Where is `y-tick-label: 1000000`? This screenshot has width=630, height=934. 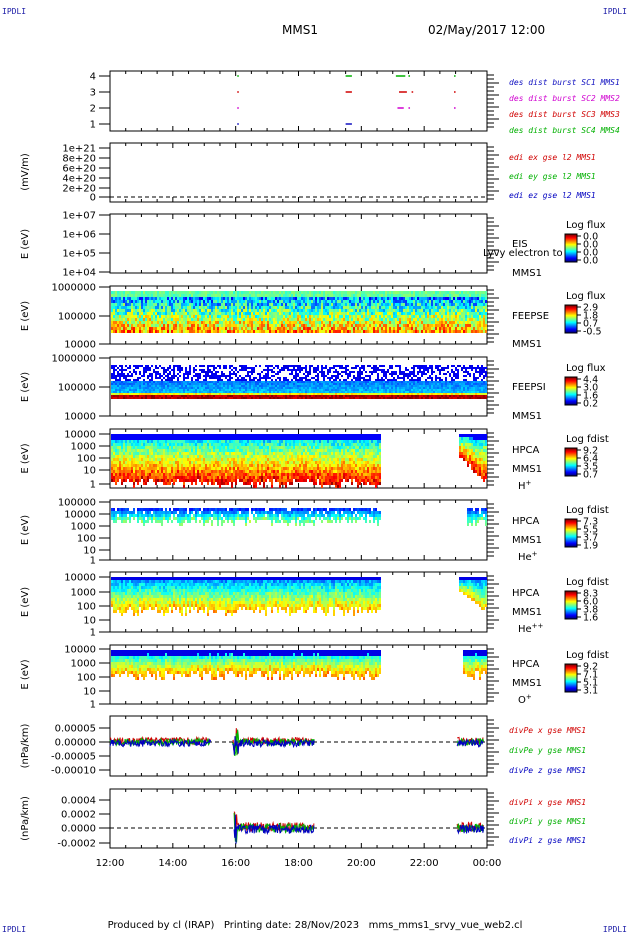 y-tick-label: 1000000 is located at coordinates (73, 288).